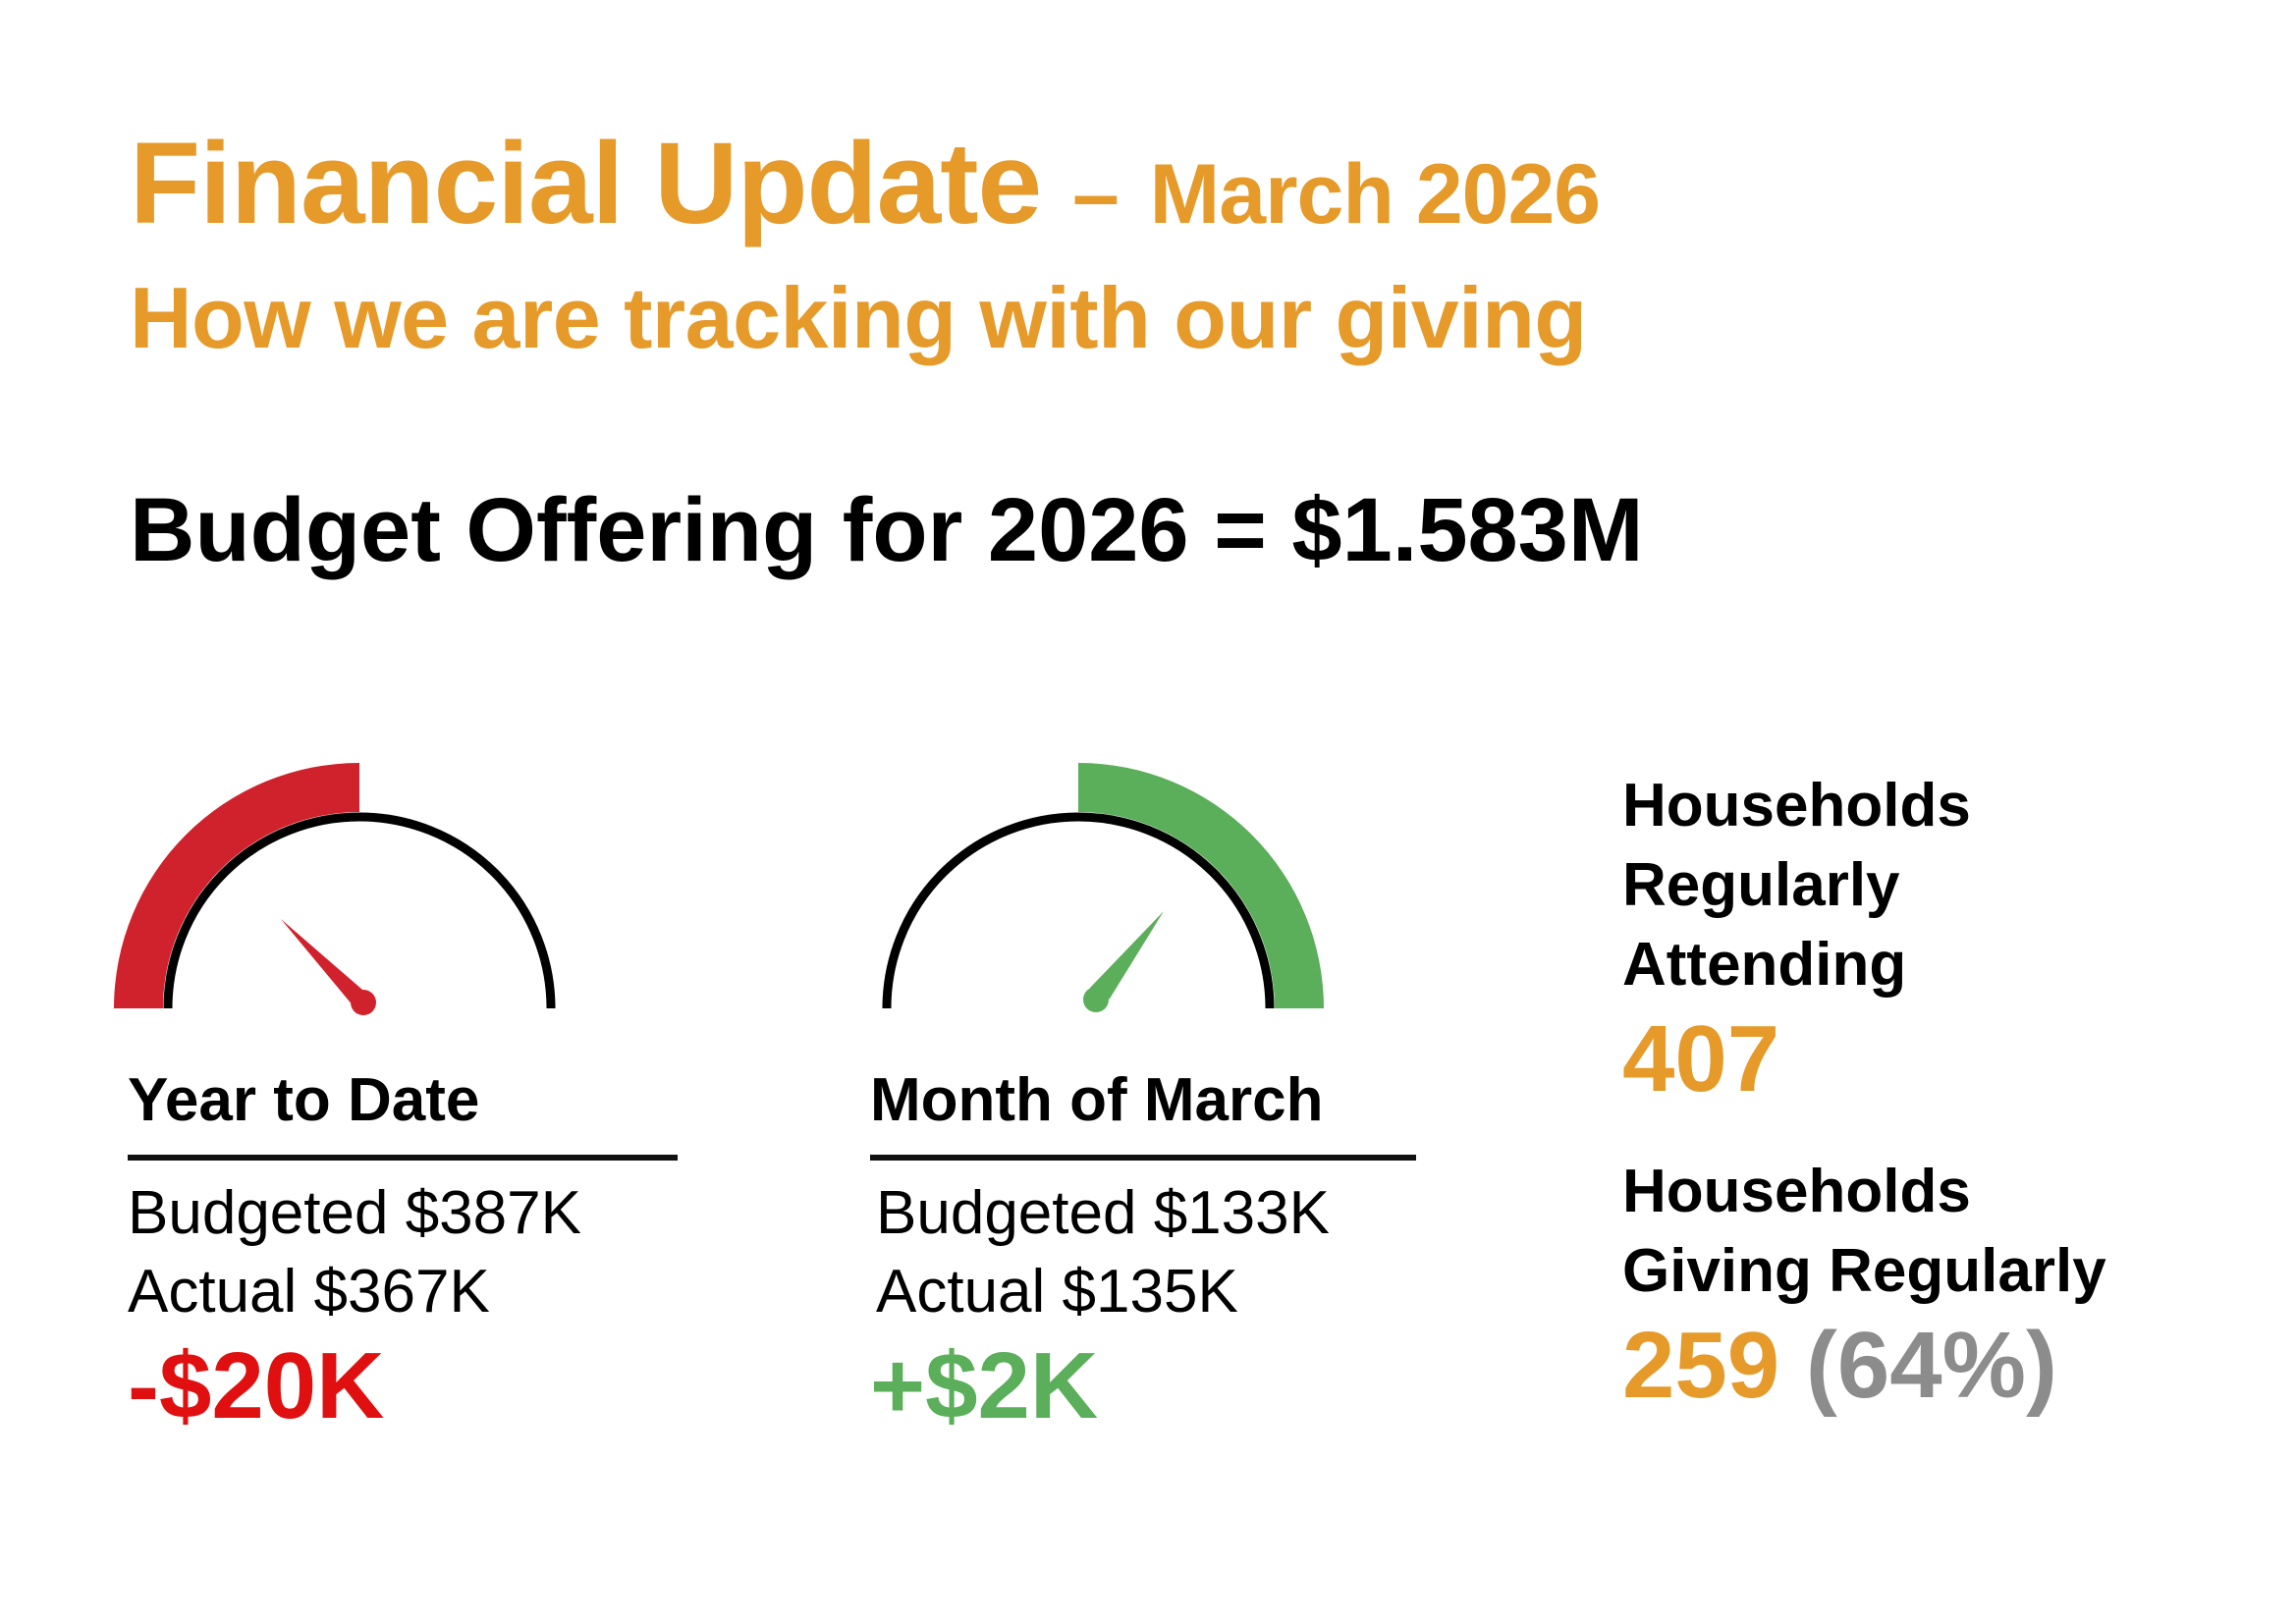  Describe the element at coordinates (887, 530) in the screenshot. I see `budget-offering: Budget Offering for 2026 = $1.583M` at that location.